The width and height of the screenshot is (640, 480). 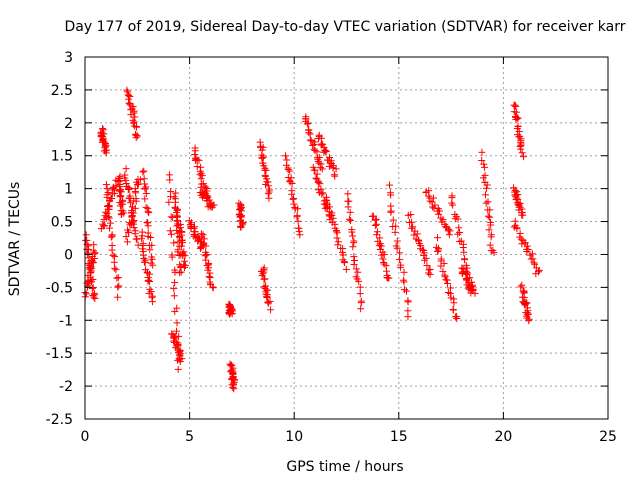 I want to click on x-tick-label: 20, so click(x=503, y=437).